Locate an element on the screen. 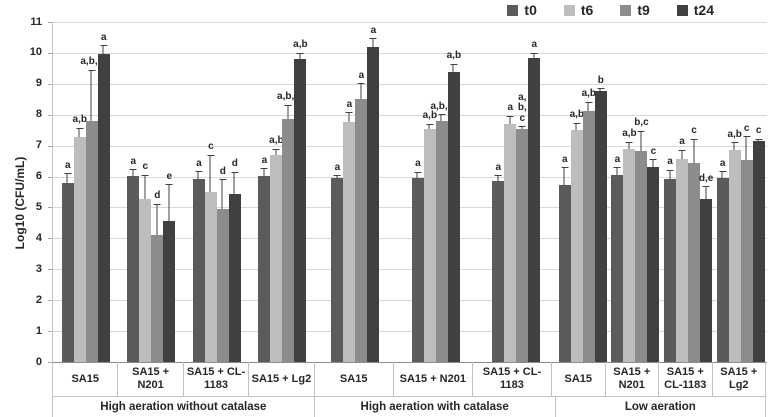 The height and width of the screenshot is (417, 778). legend-item: t24 is located at coordinates (695, 10).